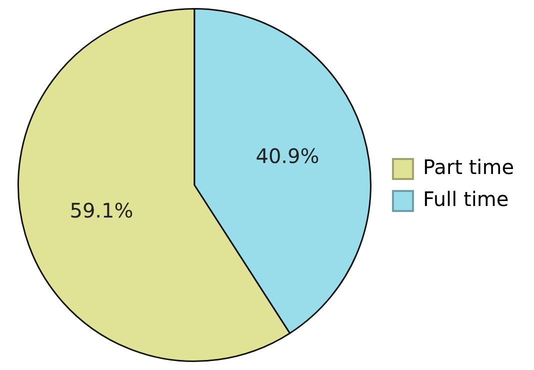 The height and width of the screenshot is (370, 534). I want to click on data-label: 40.9%, so click(288, 156).